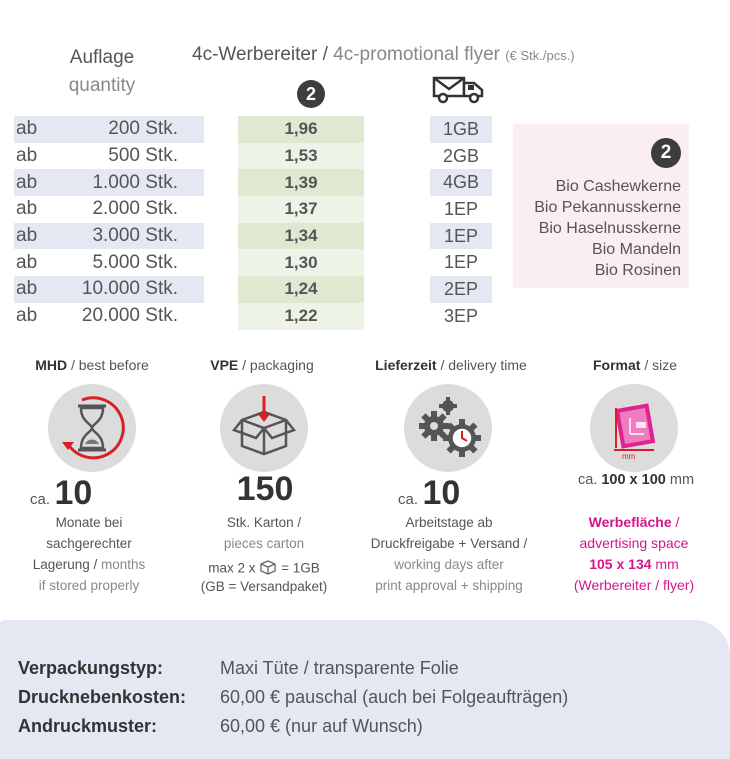 This screenshot has height=759, width=730. What do you see at coordinates (264, 586) in the screenshot?
I see `vpe-note-line: (GB = Versandpaket)` at bounding box center [264, 586].